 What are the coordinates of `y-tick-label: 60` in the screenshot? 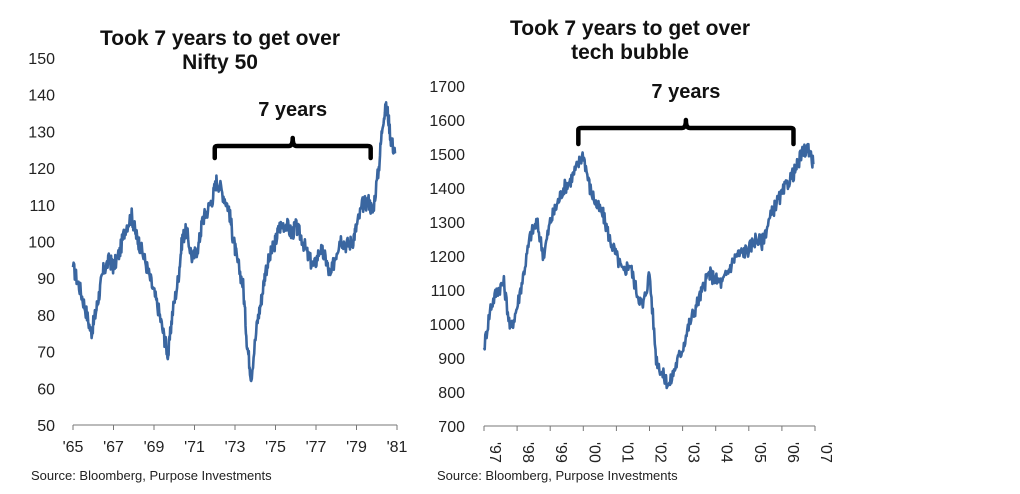 It's located at (46, 389).